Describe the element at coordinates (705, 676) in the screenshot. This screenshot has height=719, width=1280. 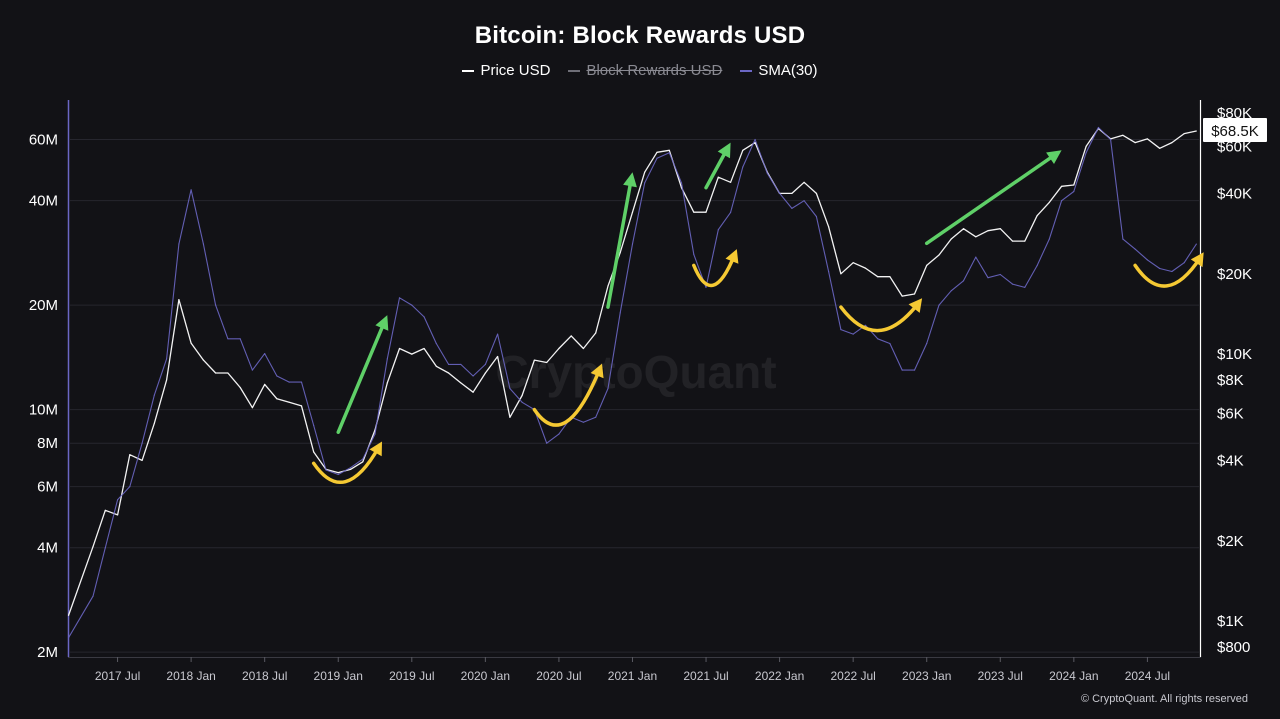
I see `x-tick-label: 2021 Jul` at that location.